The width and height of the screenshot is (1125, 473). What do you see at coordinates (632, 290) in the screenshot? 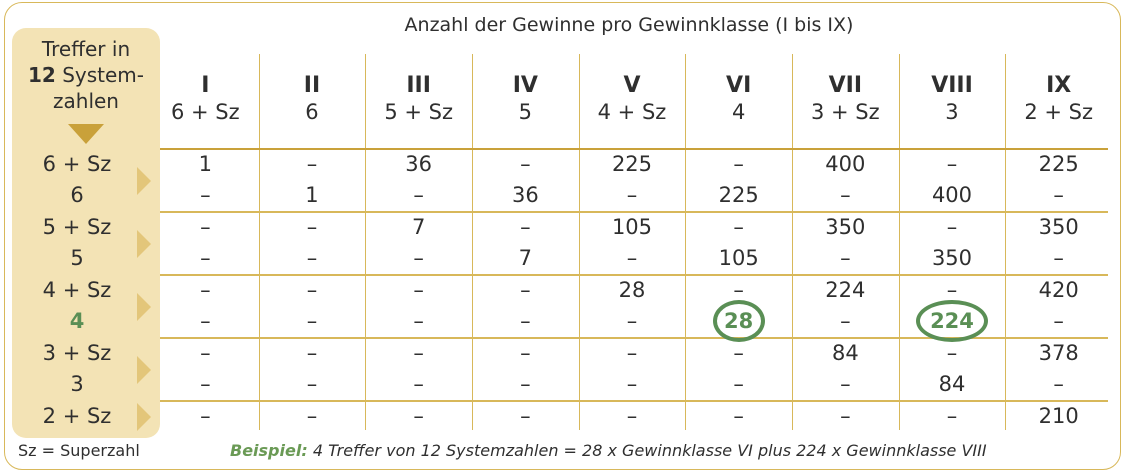
I see `table-cell: 28` at bounding box center [632, 290].